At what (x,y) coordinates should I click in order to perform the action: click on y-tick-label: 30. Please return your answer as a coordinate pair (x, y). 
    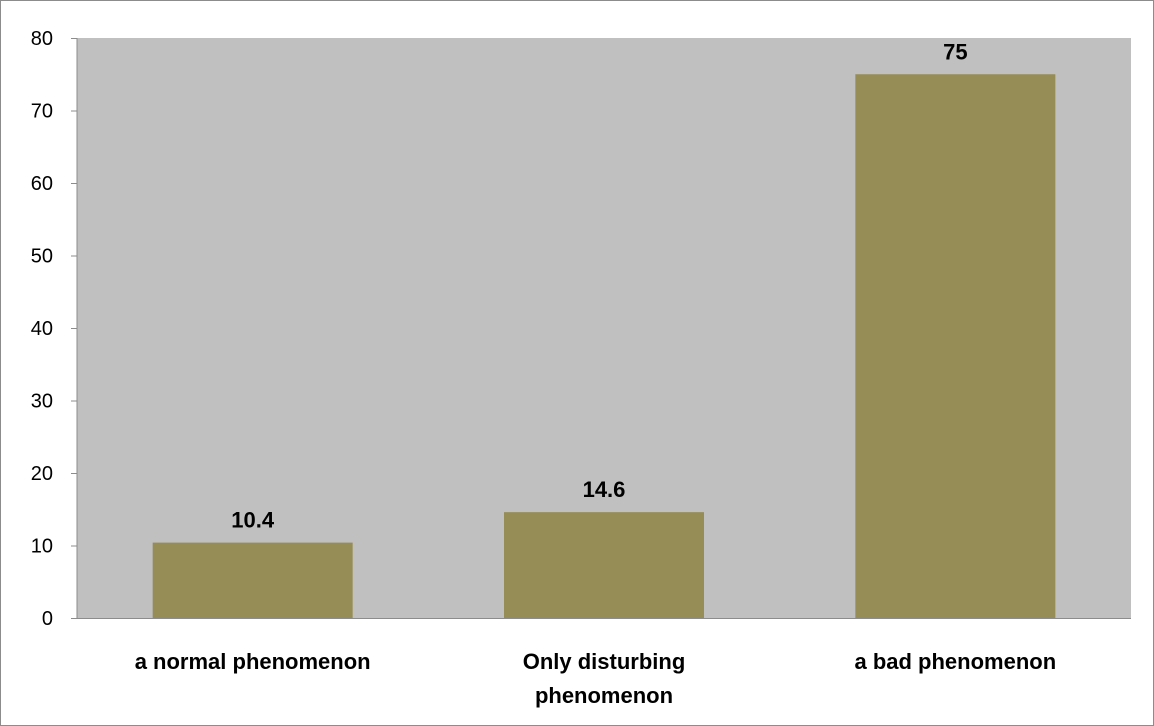
    Looking at the image, I should click on (42, 402).